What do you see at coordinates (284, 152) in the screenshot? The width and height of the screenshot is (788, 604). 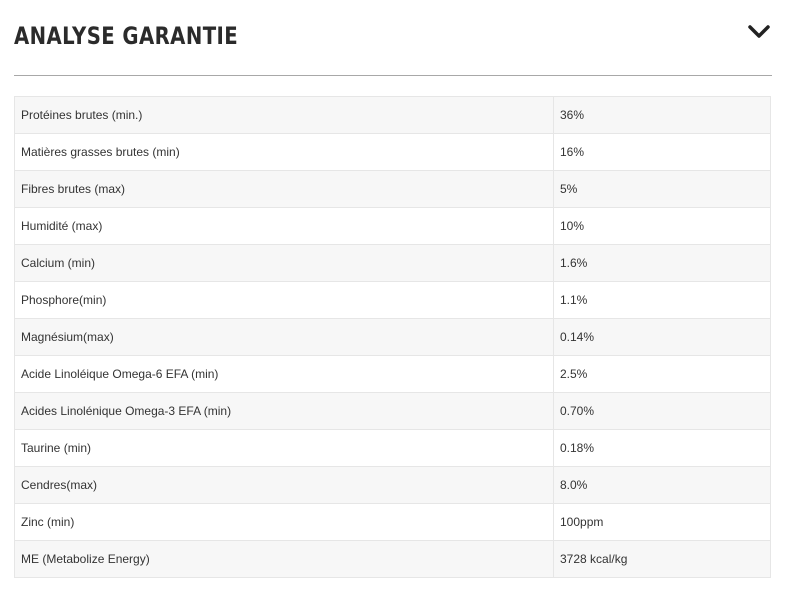 I see `nutrient-name: Matières grasses brutes (min)` at bounding box center [284, 152].